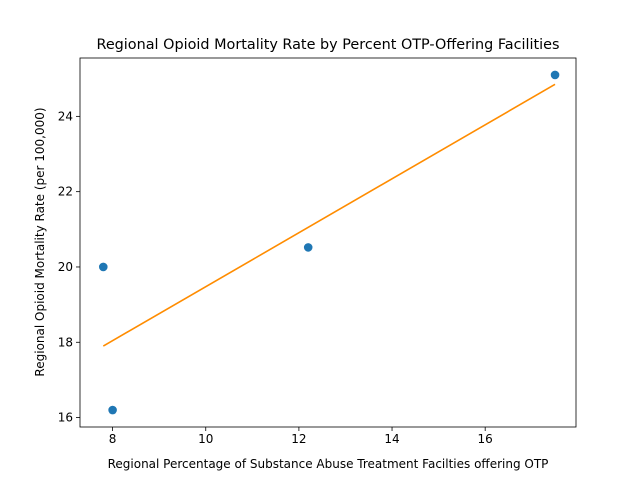 Image resolution: width=640 pixels, height=484 pixels. What do you see at coordinates (391, 439) in the screenshot?
I see `x-tick-label: 14` at bounding box center [391, 439].